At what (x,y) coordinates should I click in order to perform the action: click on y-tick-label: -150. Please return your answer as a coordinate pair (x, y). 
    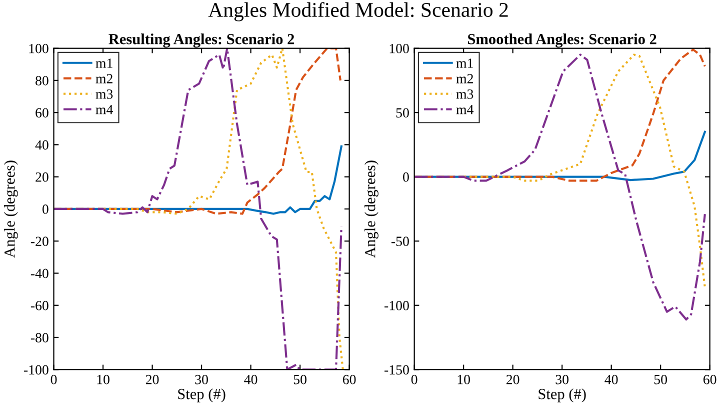
    Looking at the image, I should click on (396, 370).